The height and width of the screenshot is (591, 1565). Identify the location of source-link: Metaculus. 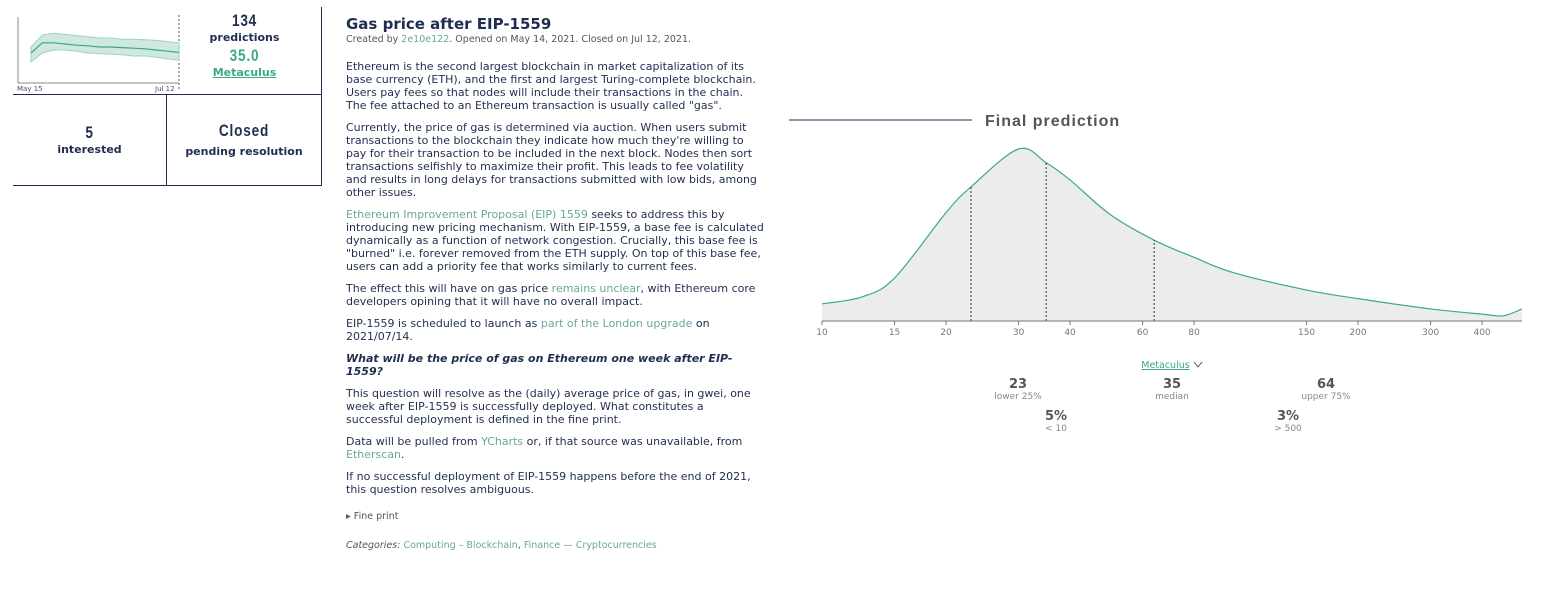
(1165, 365).